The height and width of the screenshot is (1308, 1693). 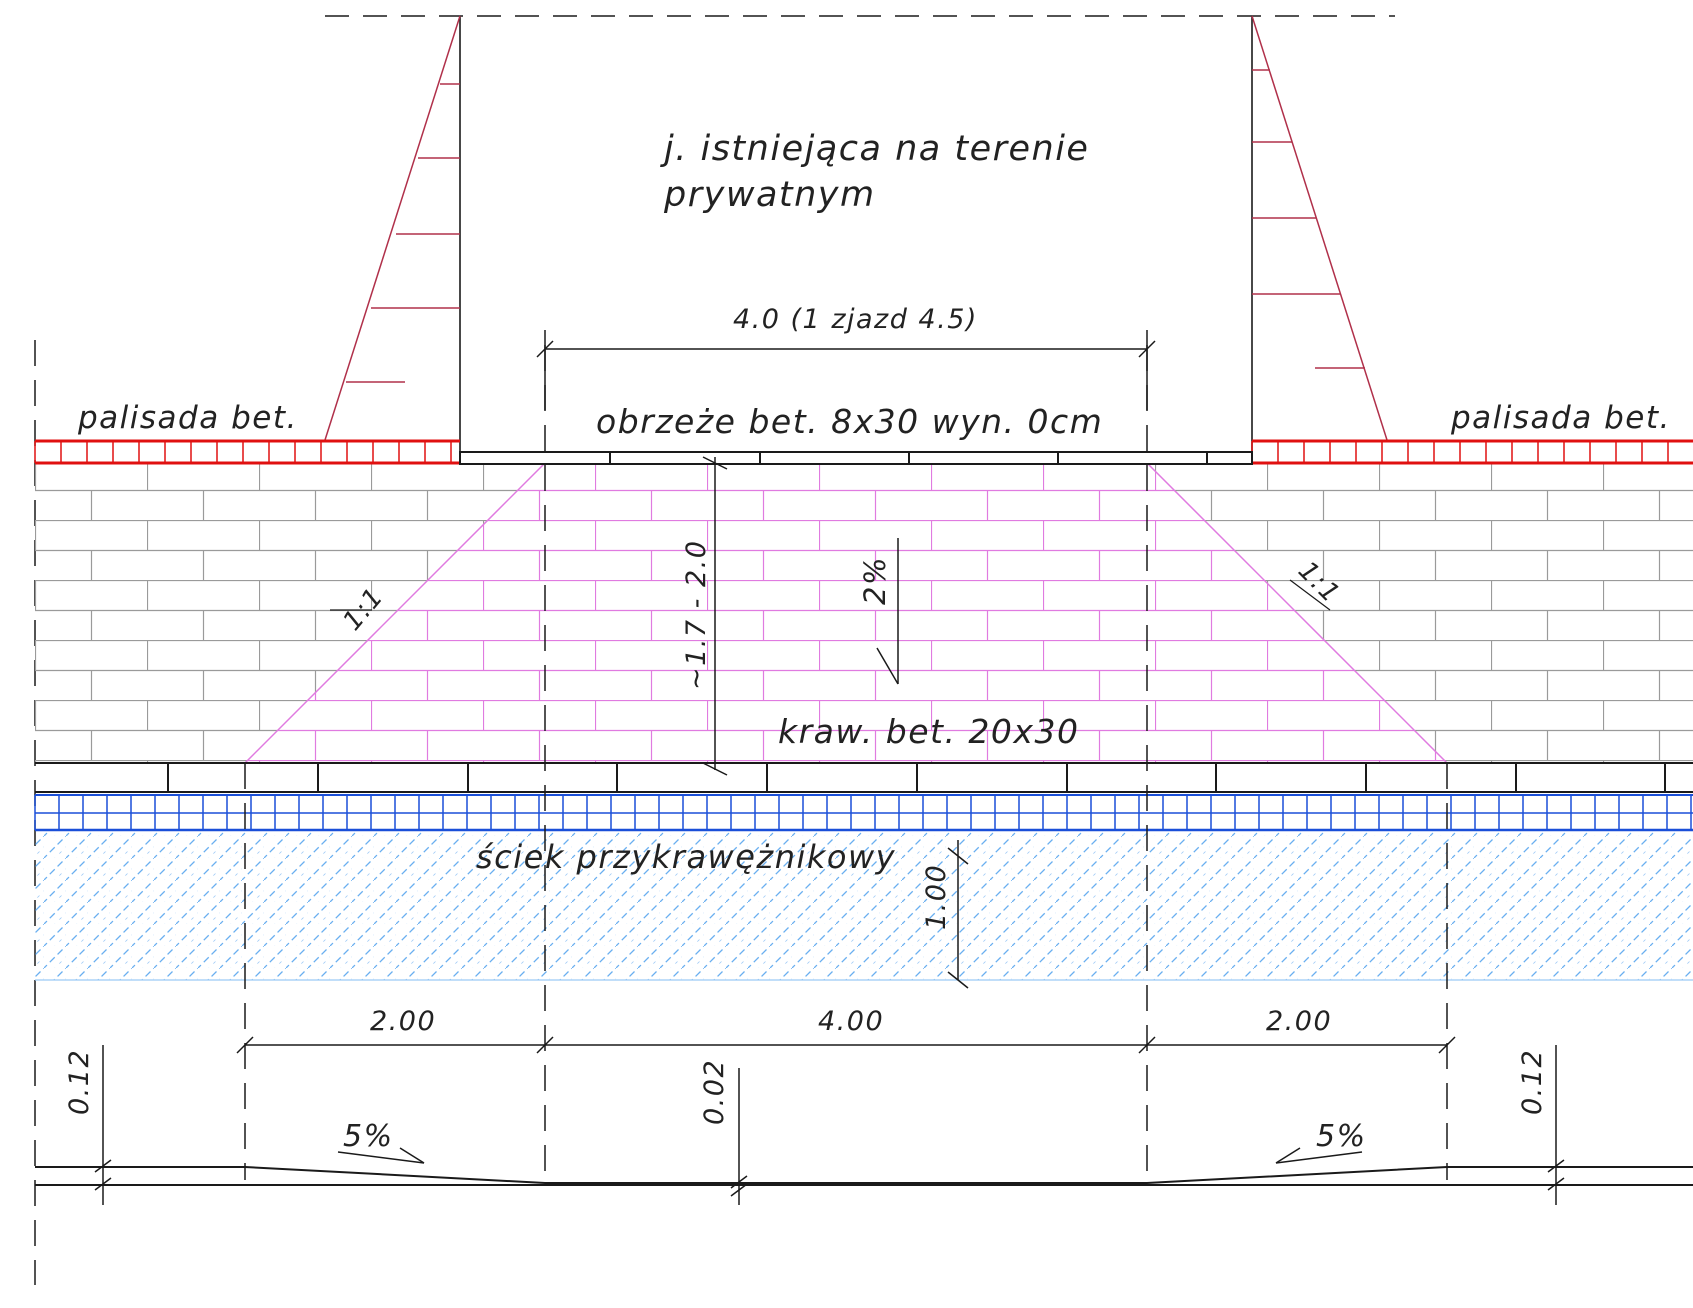 What do you see at coordinates (874, 149) in the screenshot?
I see `private-road-label-line1: j. istniejąca na terenie` at bounding box center [874, 149].